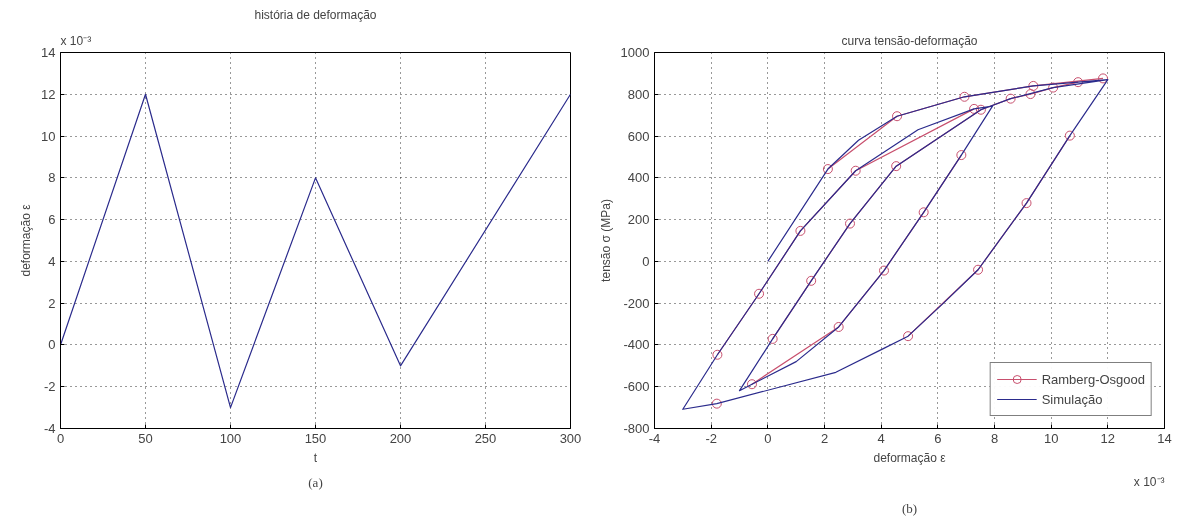  What do you see at coordinates (938, 438) in the screenshot?
I see `x-tick-label: 6` at bounding box center [938, 438].